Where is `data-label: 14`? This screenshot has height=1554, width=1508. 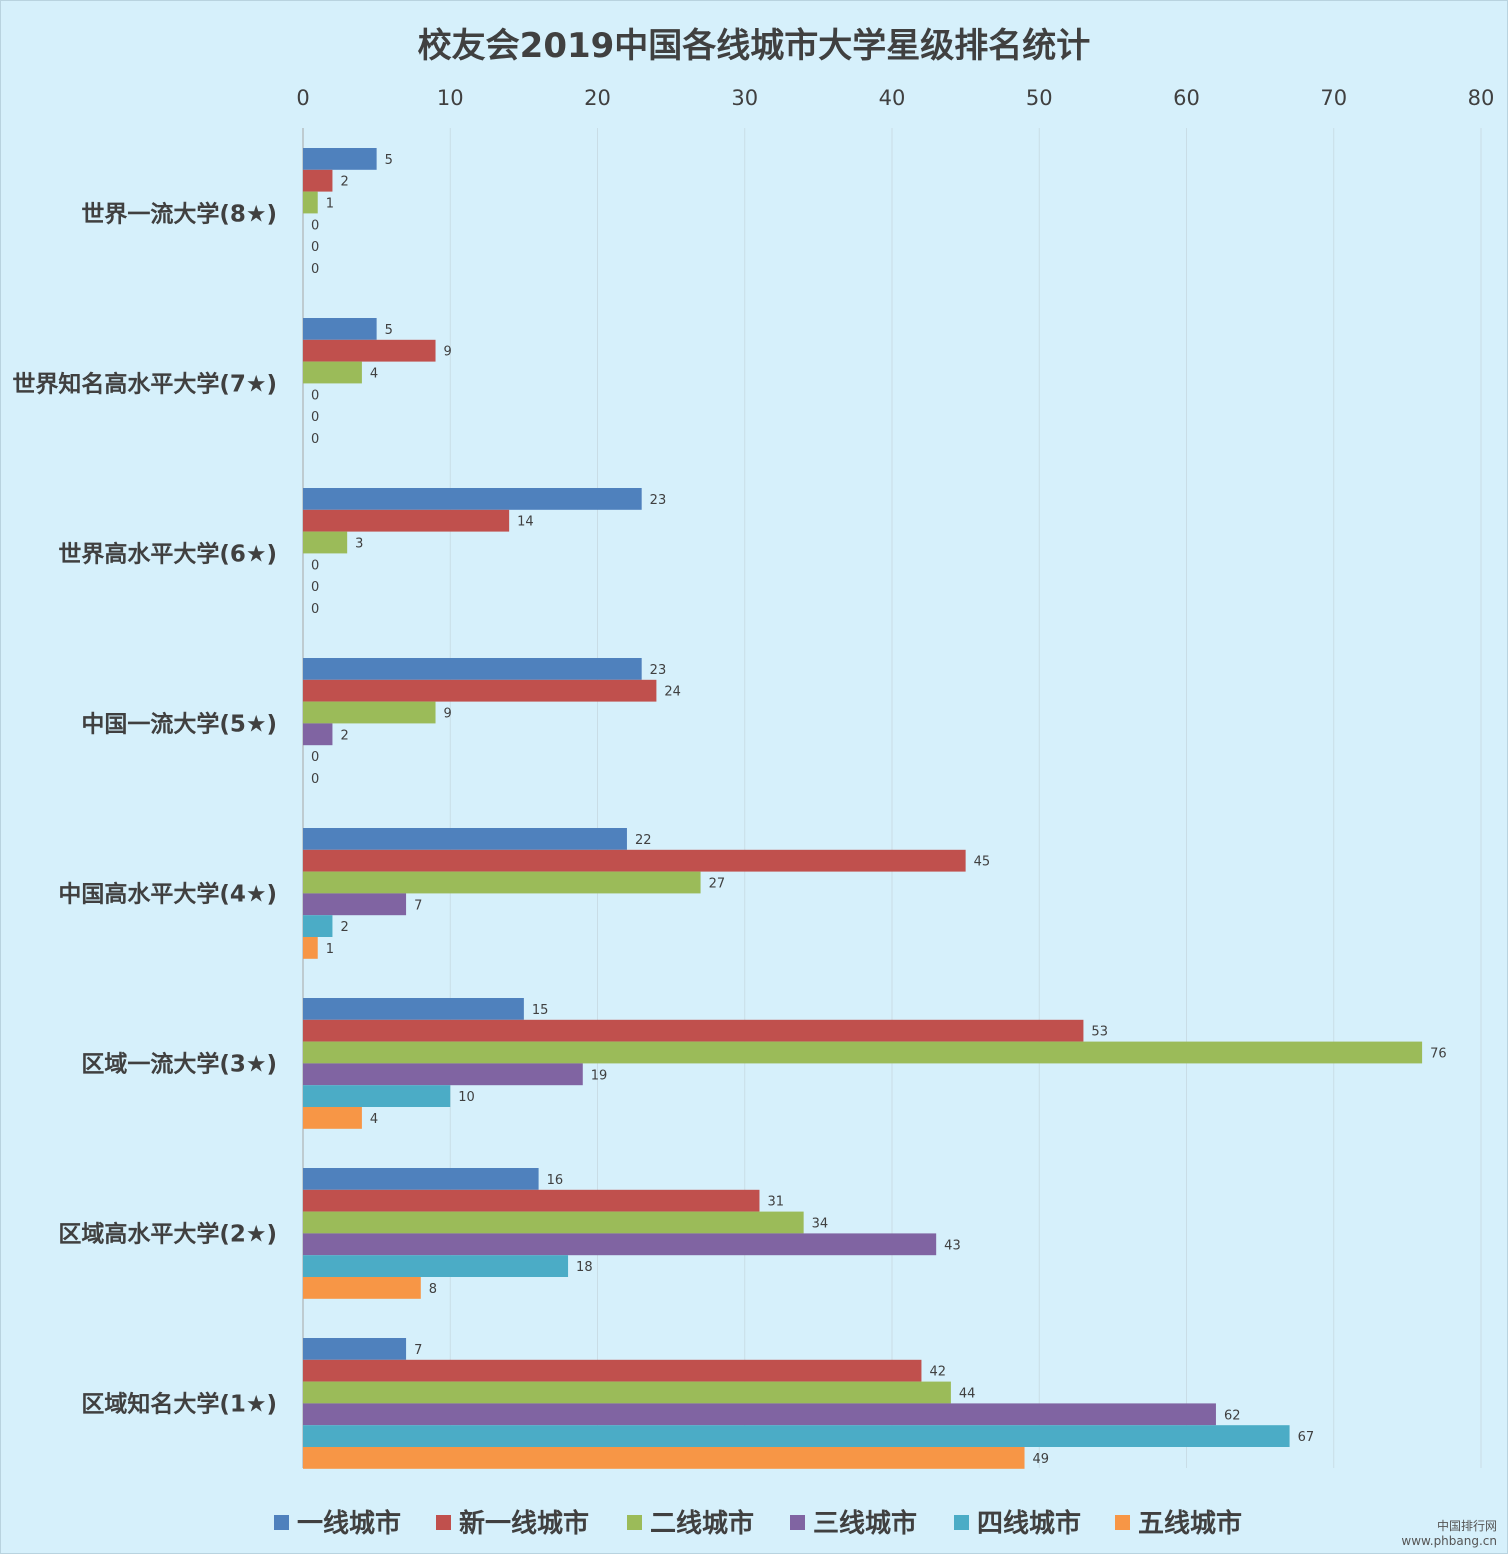
data-label: 14 is located at coordinates (525, 522).